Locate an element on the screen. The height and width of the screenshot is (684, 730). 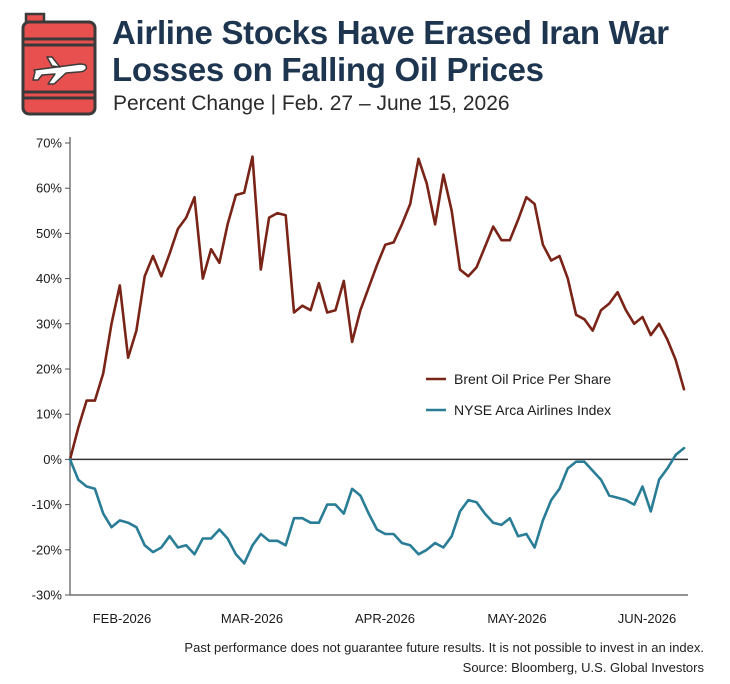
y-tick-label: 20% is located at coordinates (49, 369).